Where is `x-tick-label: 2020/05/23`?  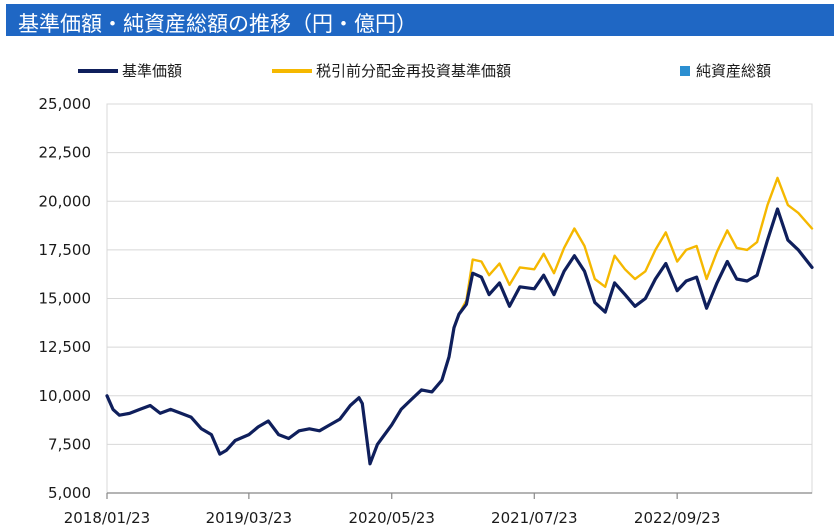
x-tick-label: 2020/05/23 is located at coordinates (392, 518).